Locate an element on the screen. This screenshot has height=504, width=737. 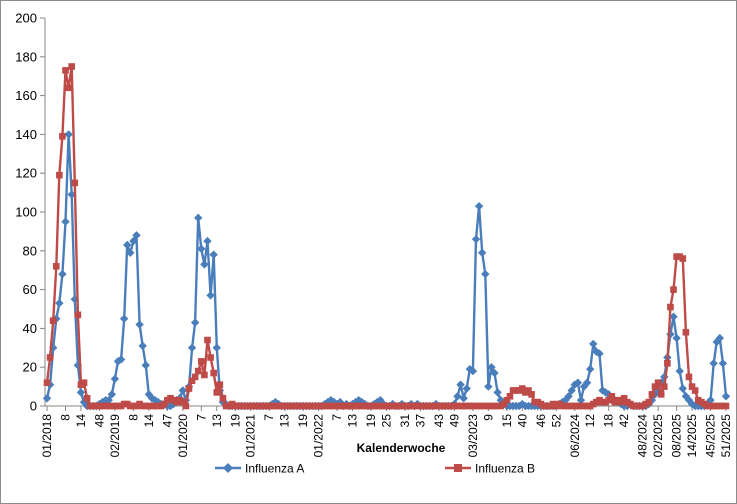
x-tick-label: 37 is located at coordinates (420, 421).